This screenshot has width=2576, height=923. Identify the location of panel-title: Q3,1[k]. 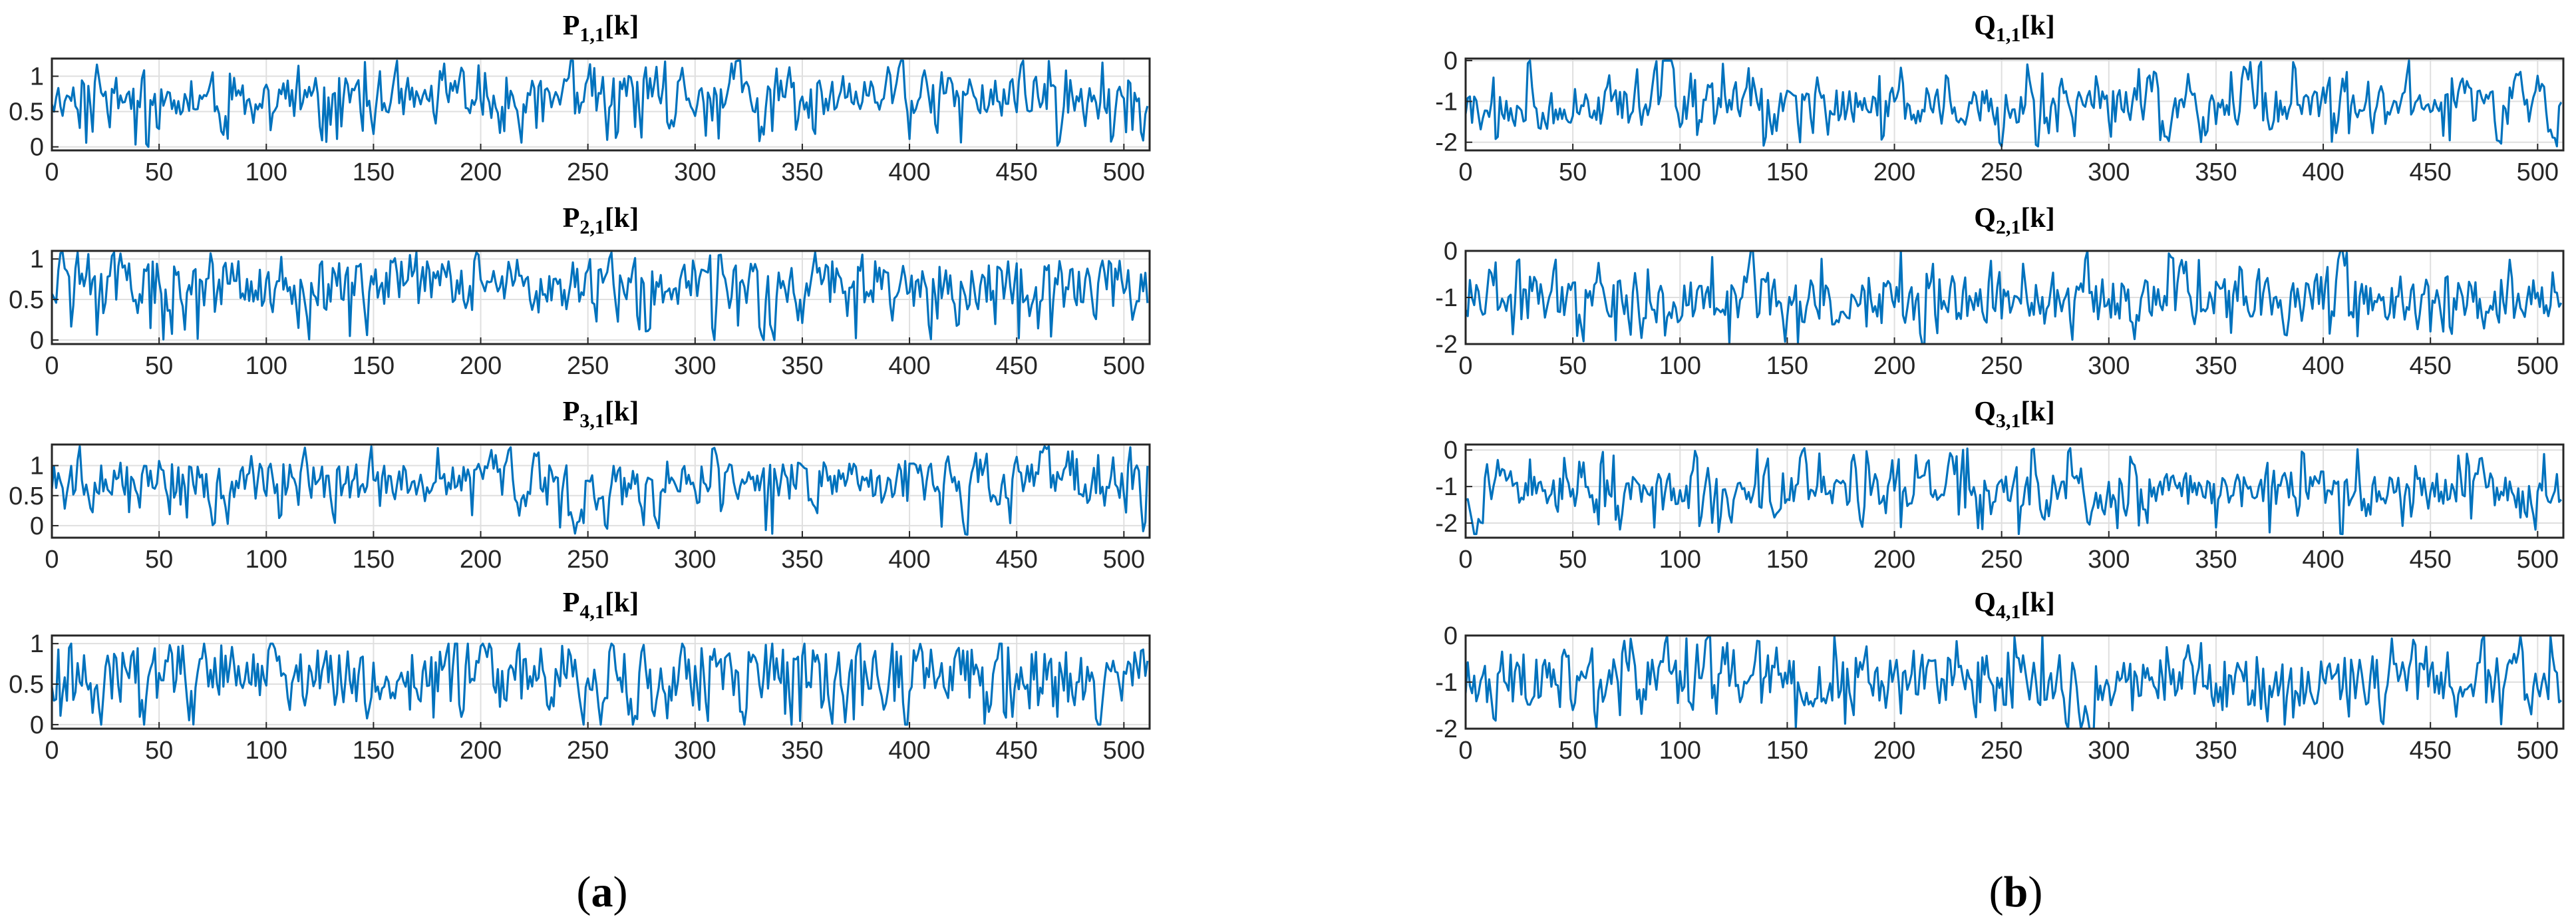
(2014, 414).